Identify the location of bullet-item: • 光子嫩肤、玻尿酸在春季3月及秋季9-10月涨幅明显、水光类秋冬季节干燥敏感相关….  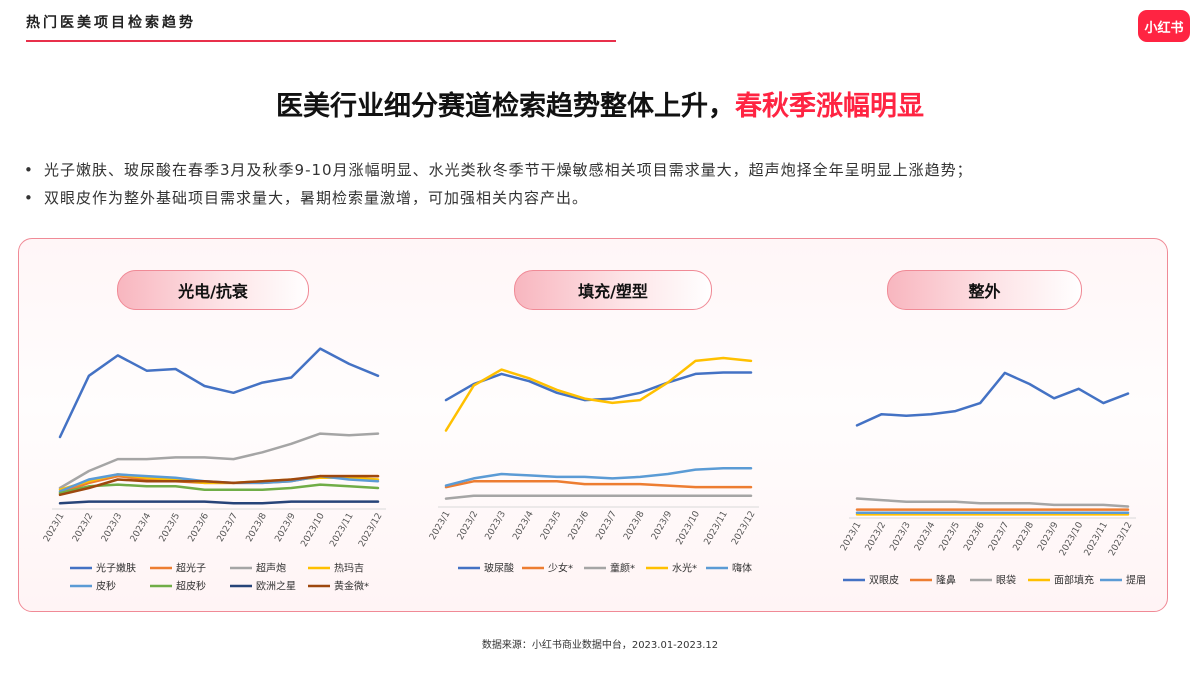
(607, 170).